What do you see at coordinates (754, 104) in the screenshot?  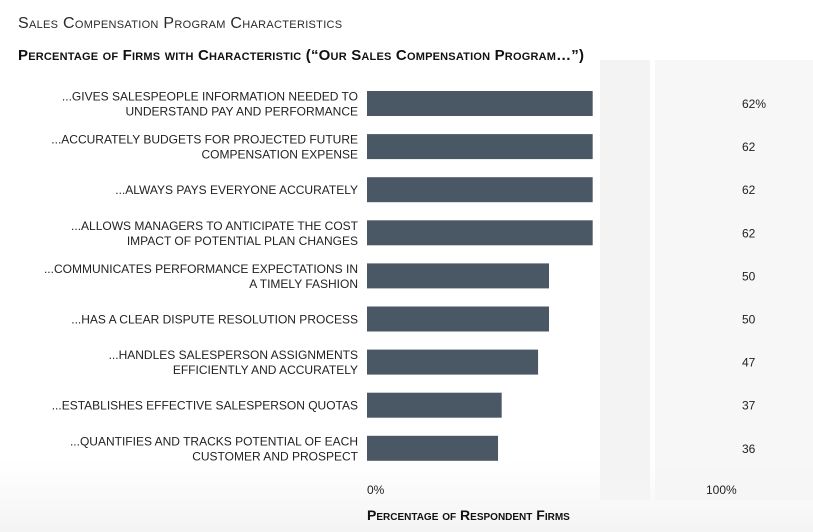 I see `value-label: 62%` at bounding box center [754, 104].